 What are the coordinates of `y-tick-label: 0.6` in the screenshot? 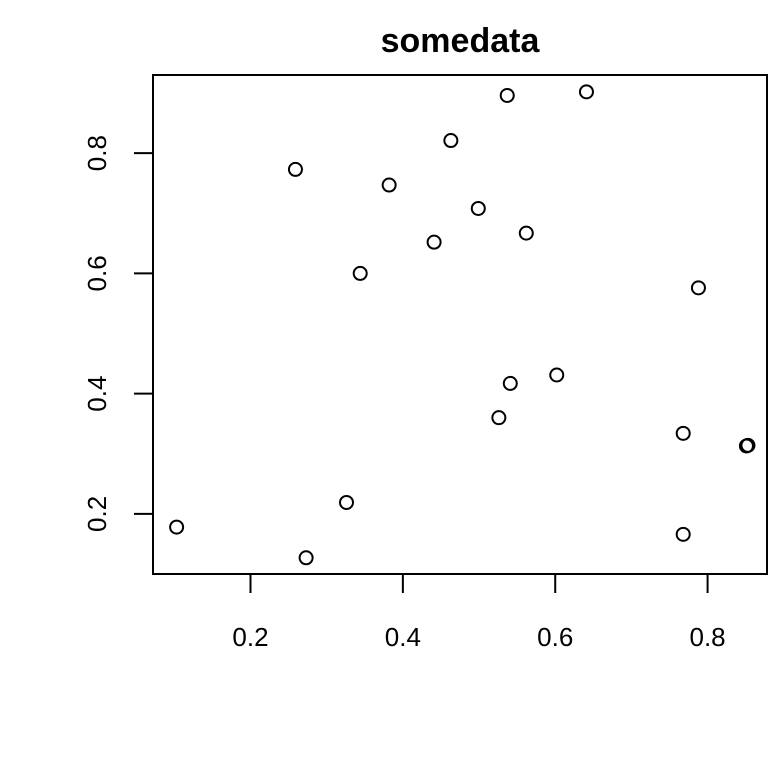 It's located at (97, 273).